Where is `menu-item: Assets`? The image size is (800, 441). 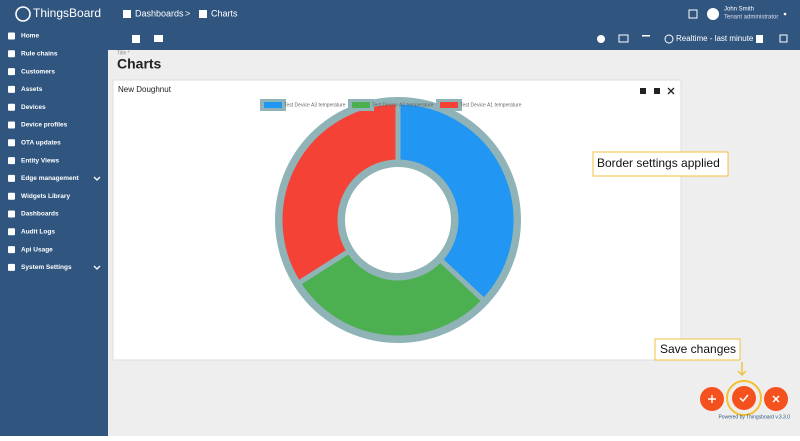
menu-item: Assets is located at coordinates (32, 89).